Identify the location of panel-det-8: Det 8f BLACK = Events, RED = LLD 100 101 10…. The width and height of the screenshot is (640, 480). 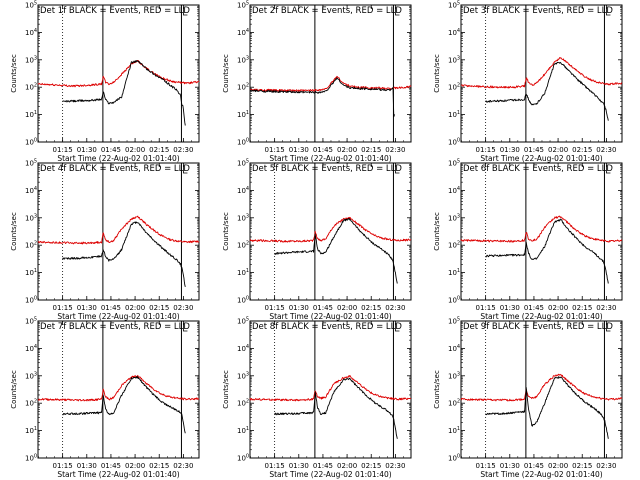
(317, 398).